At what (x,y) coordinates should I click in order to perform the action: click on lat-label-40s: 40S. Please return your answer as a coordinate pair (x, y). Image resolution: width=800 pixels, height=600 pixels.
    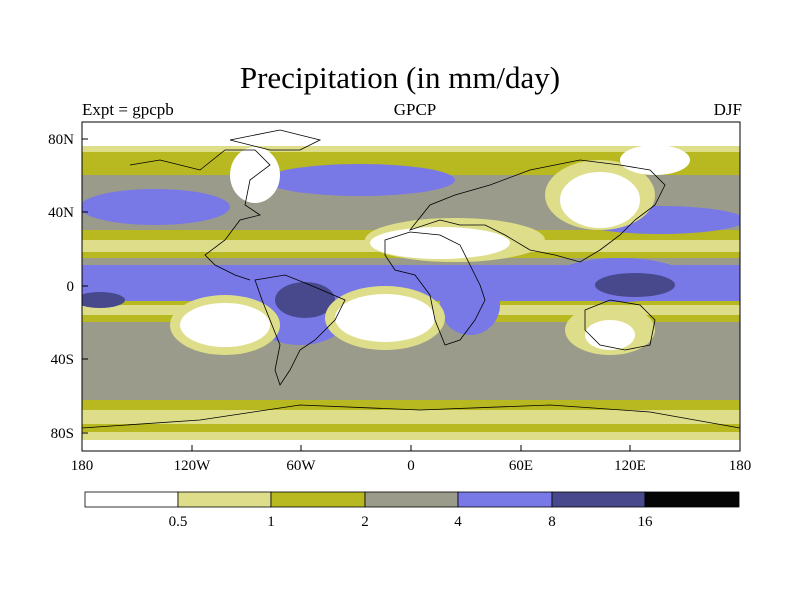
    Looking at the image, I should click on (62, 360).